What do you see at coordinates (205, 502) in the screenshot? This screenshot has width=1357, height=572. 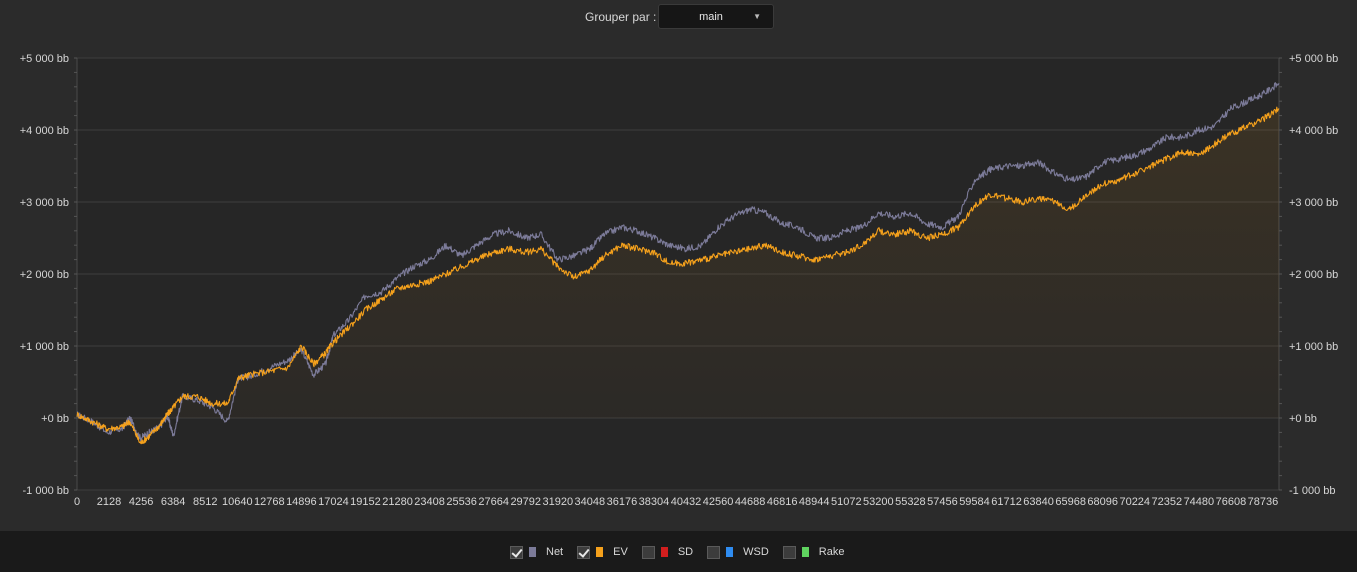 I see `x-tick-label: 8512` at bounding box center [205, 502].